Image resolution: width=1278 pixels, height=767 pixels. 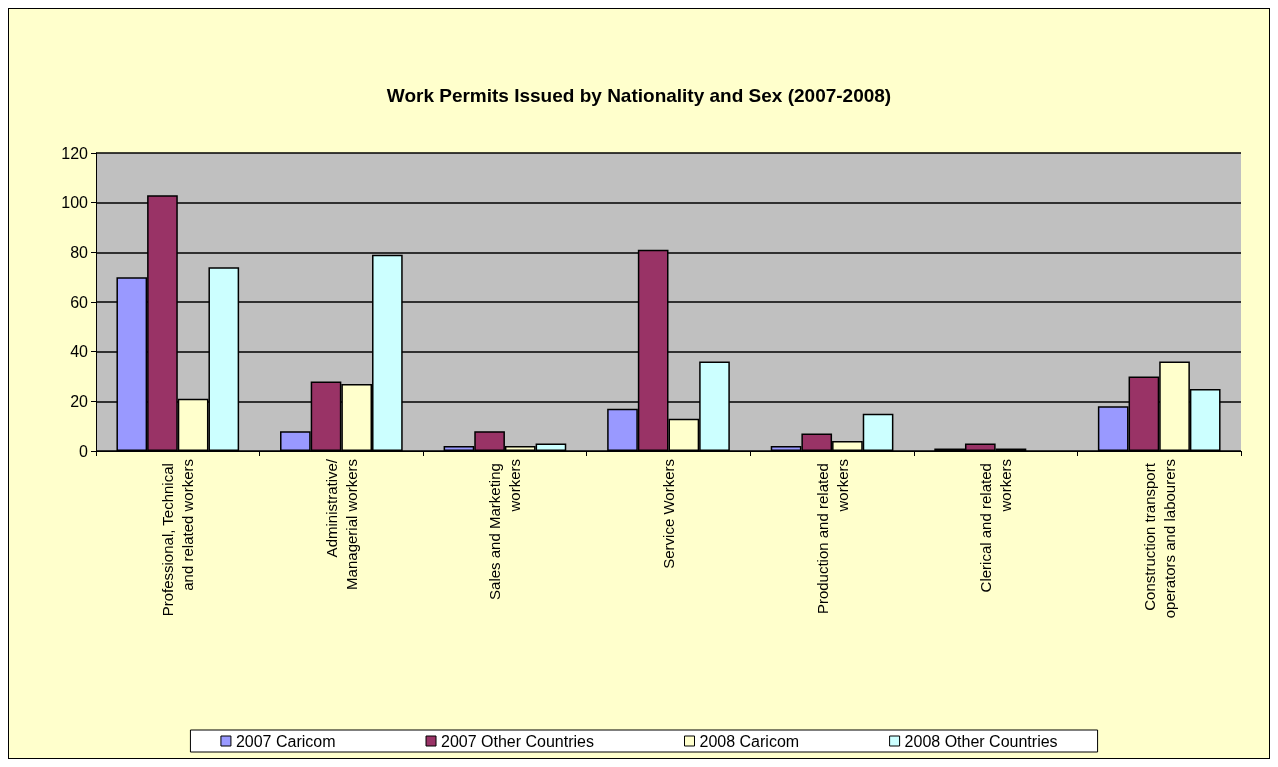 What do you see at coordinates (79, 401) in the screenshot?
I see `y-tick-label: 20` at bounding box center [79, 401].